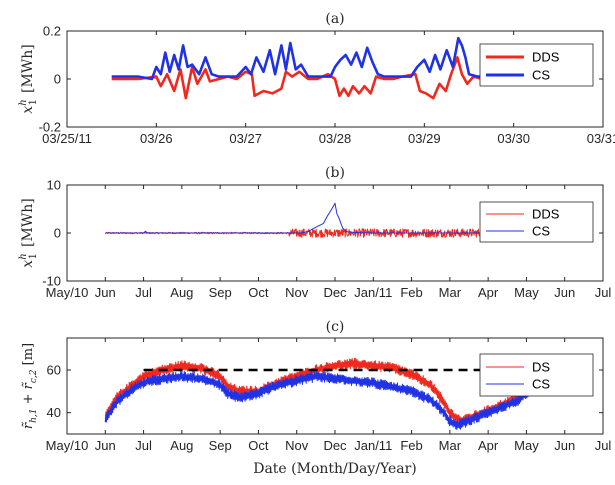 This screenshot has height=485, width=615. What do you see at coordinates (424, 138) in the screenshot?
I see `x-tick-label-03-29: 03/29` at bounding box center [424, 138].